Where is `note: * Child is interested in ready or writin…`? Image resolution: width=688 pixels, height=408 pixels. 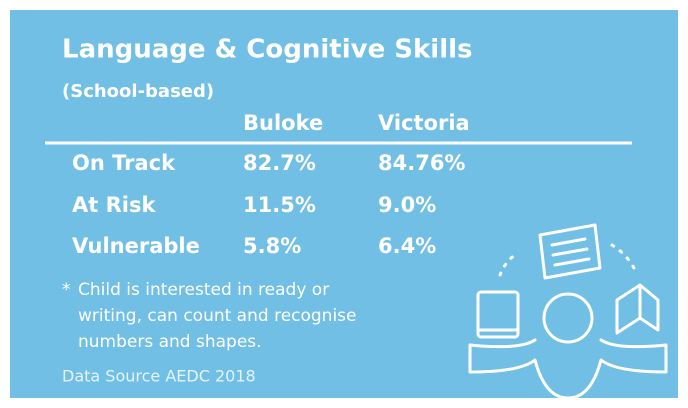
note: * Child is interested in ready or writin… is located at coordinates (209, 316).